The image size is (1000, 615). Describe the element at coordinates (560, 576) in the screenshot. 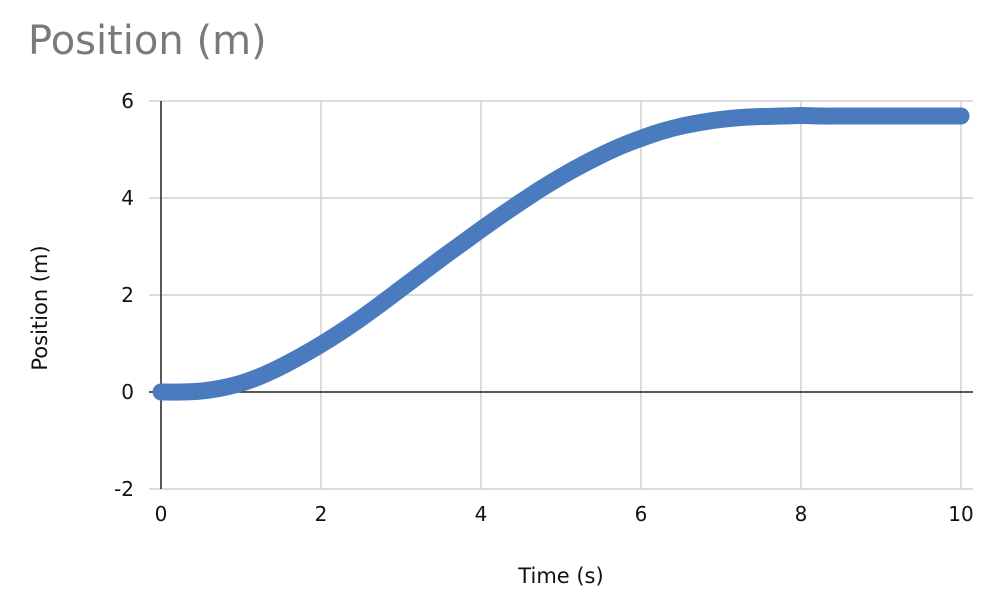

I see `x-axis-title: Time (s)` at that location.